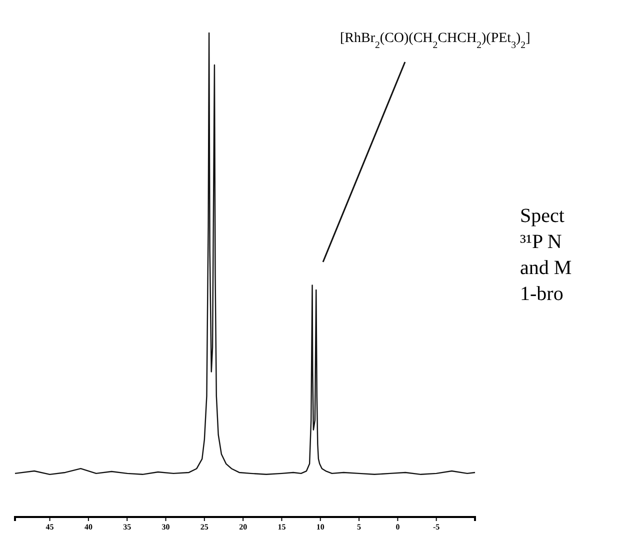 Image resolution: width=633 pixels, height=533 pixels. Describe the element at coordinates (166, 527) in the screenshot. I see `x-tick-label: 30` at that location.